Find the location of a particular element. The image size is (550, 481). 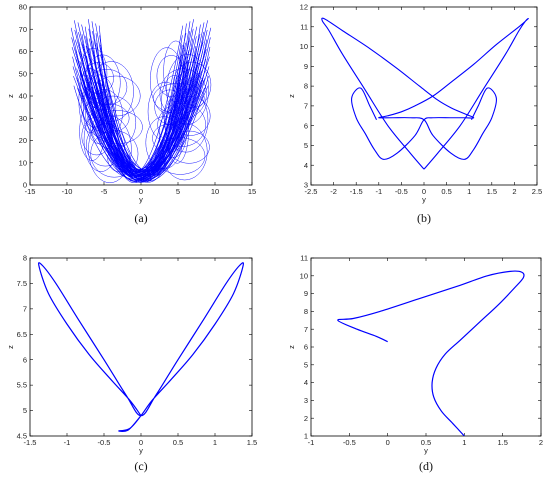

y-tick-label: 80 is located at coordinates (23, 7).